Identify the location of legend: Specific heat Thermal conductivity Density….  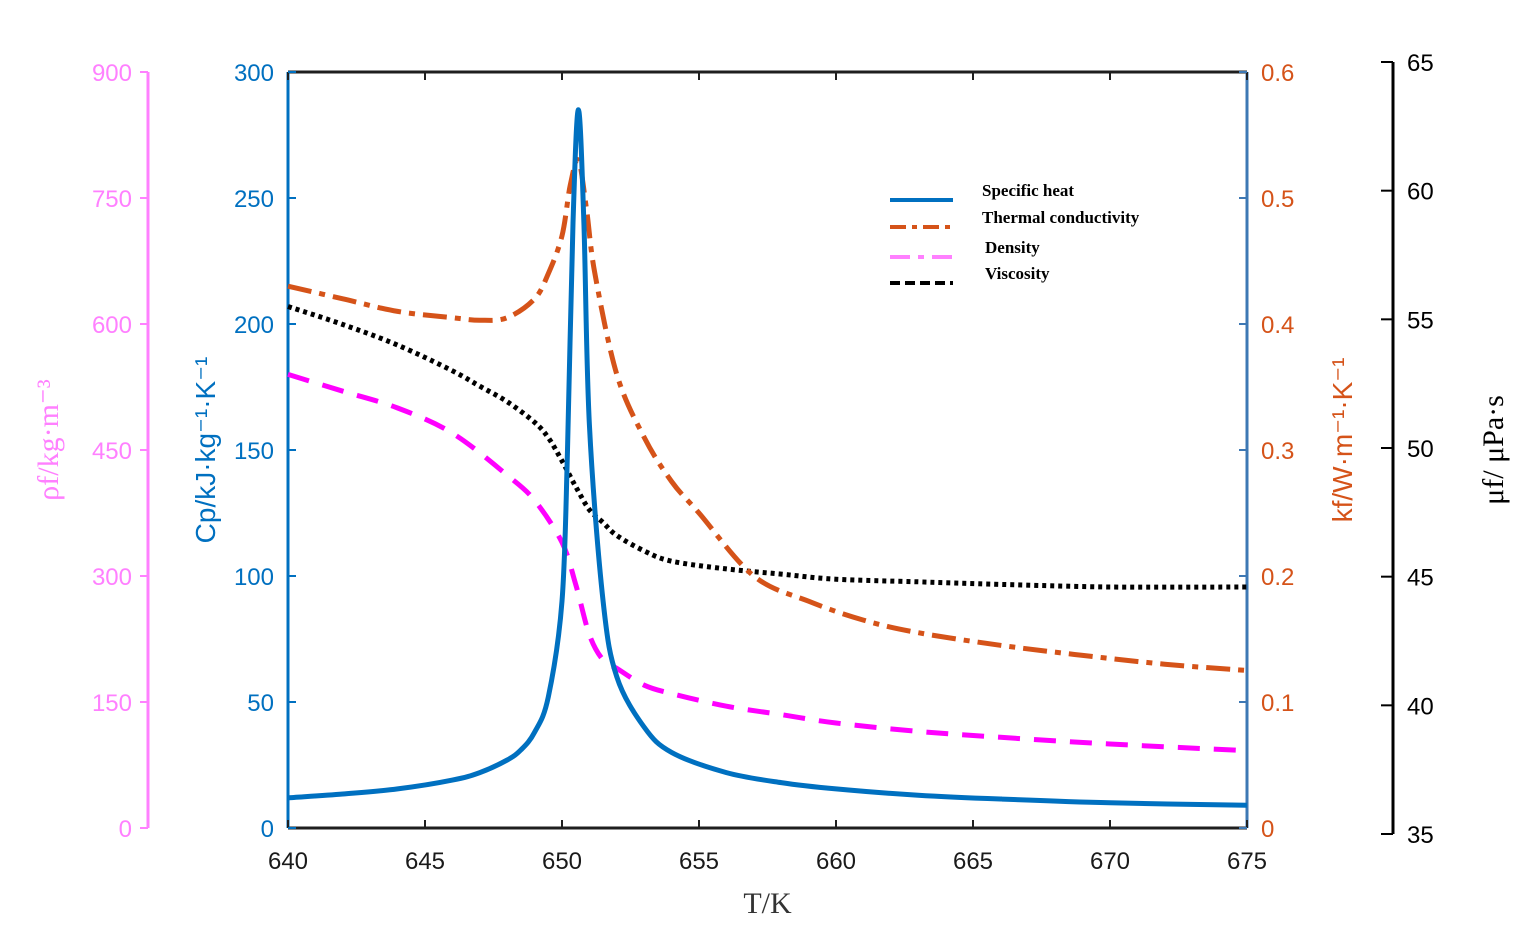
(1015, 233).